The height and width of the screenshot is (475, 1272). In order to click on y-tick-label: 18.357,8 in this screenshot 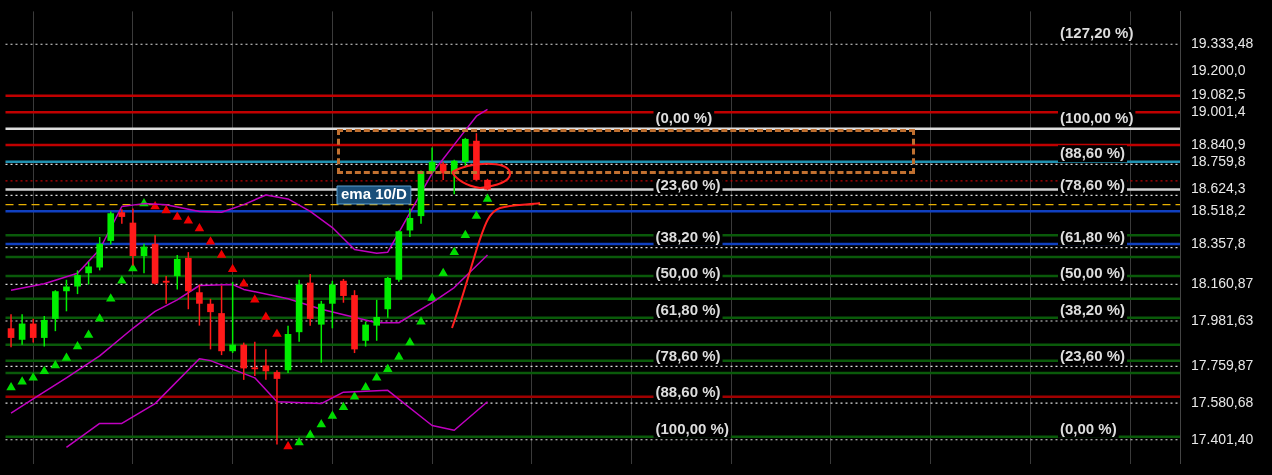, I will do `click(1218, 242)`.